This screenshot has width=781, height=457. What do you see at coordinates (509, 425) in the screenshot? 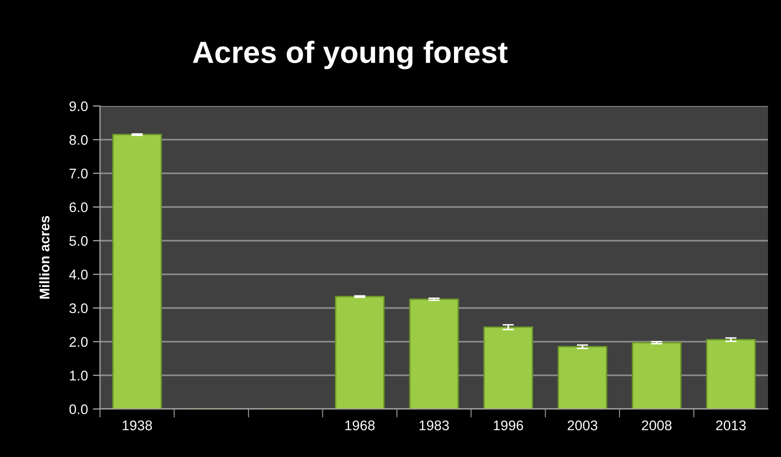
I see `x-tick-label: 1996` at bounding box center [509, 425].